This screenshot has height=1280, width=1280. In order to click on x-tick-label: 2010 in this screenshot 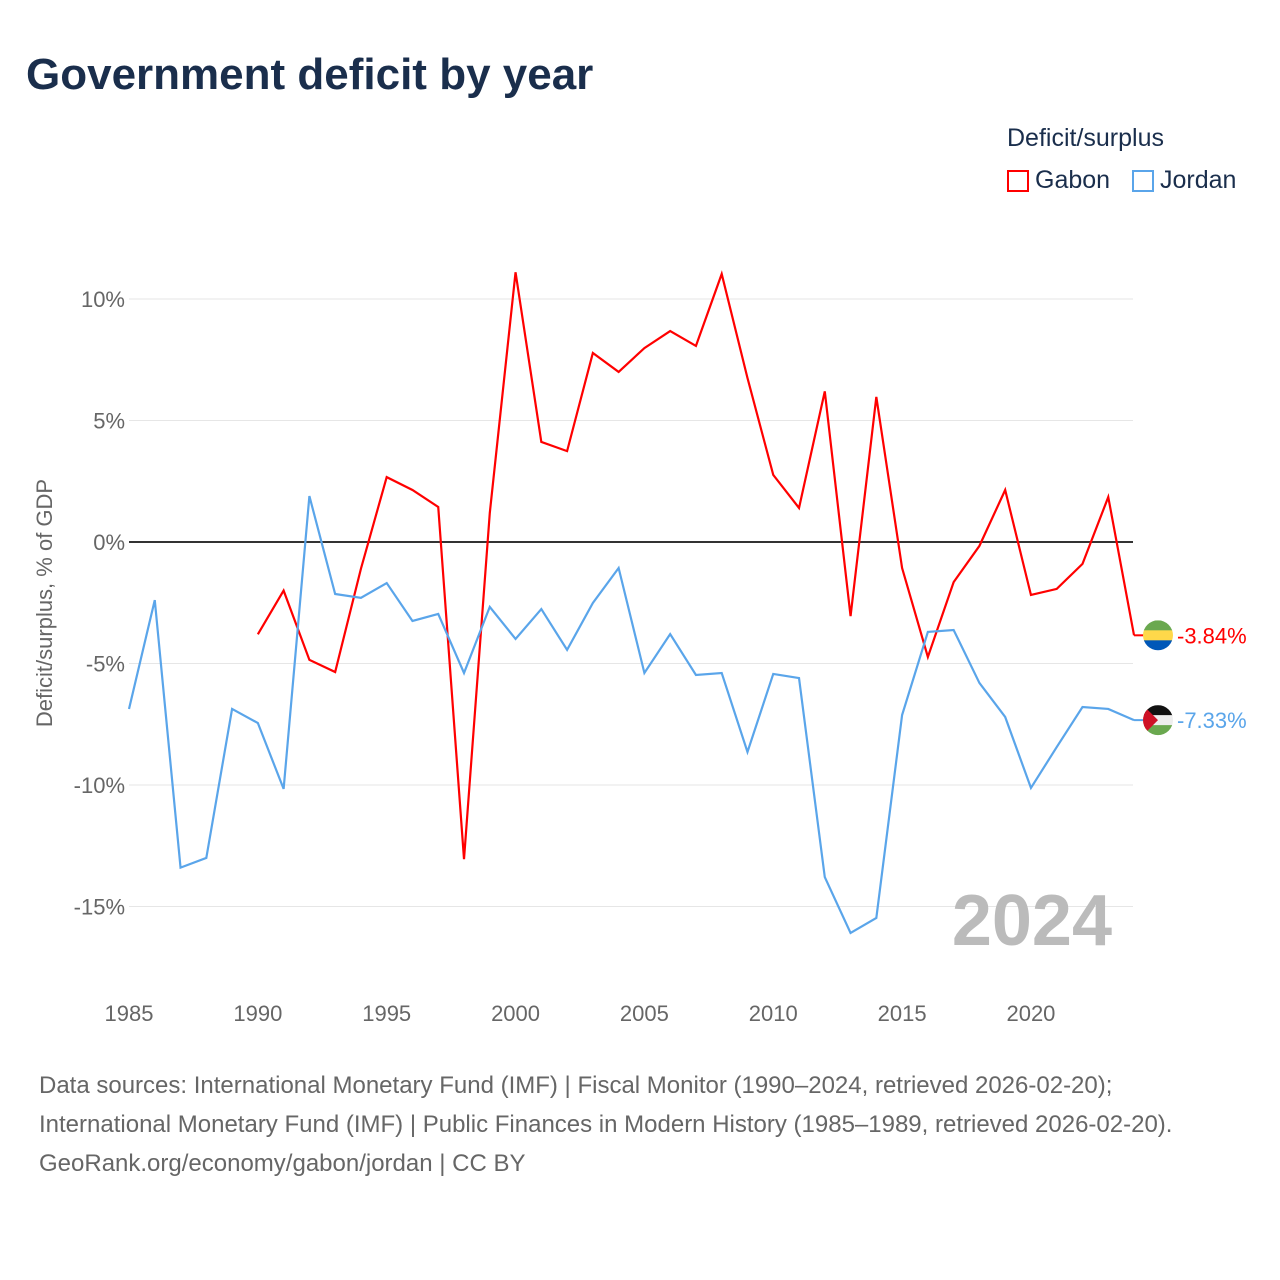, I will do `click(773, 1013)`.